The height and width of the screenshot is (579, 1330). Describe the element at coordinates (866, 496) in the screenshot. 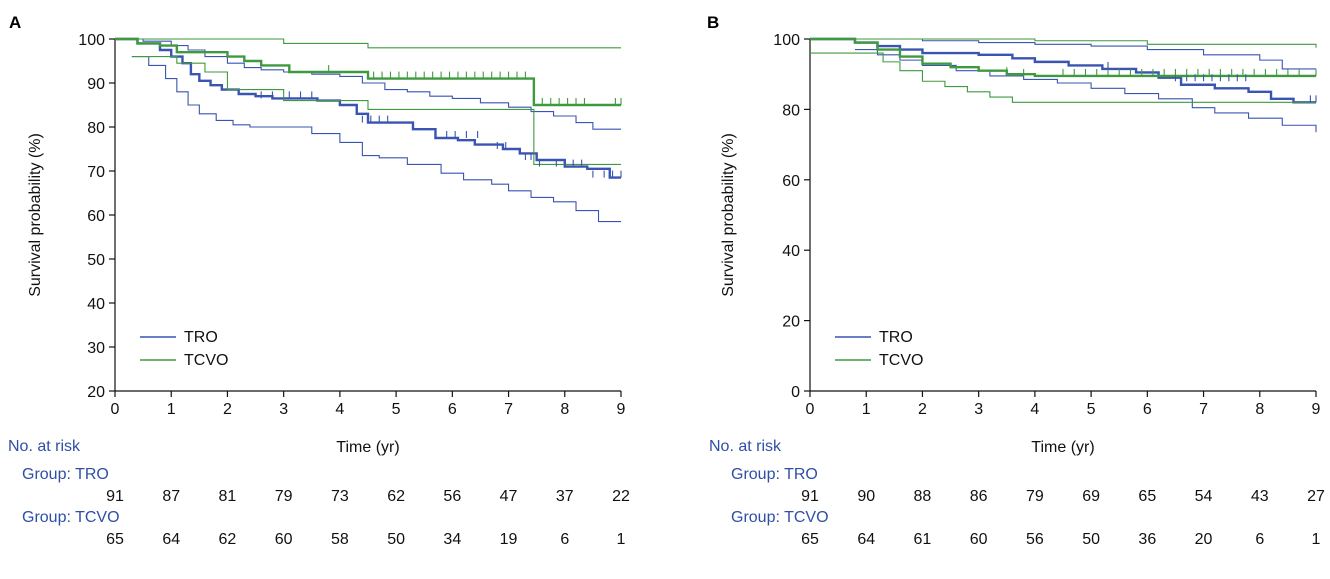

I see `risk-count: 90` at that location.